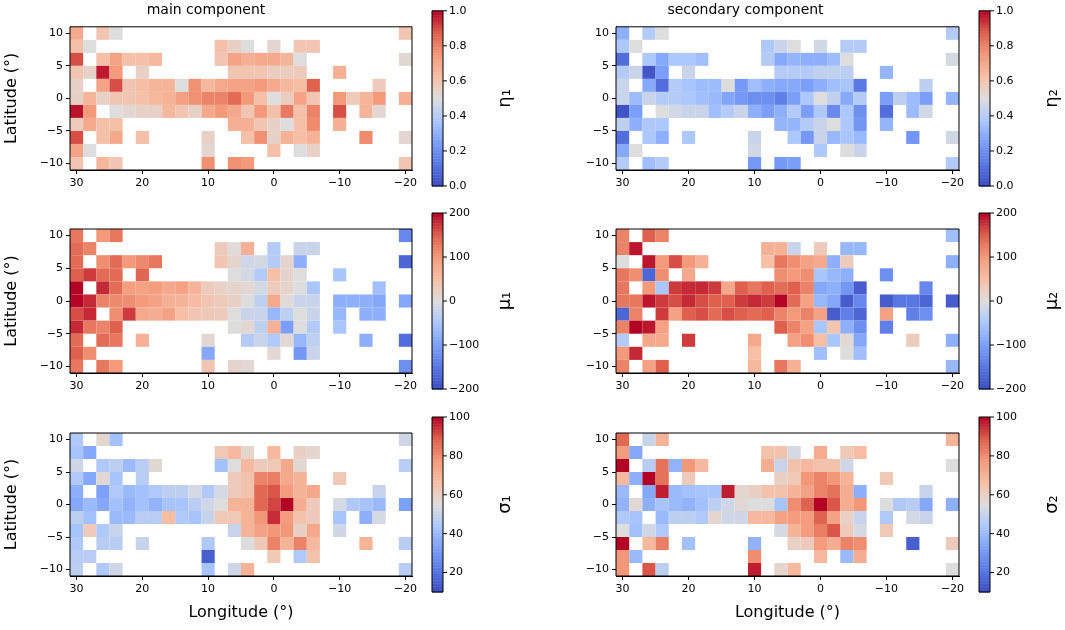  Describe the element at coordinates (206, 9) in the screenshot. I see `chart-title: main component` at that location.